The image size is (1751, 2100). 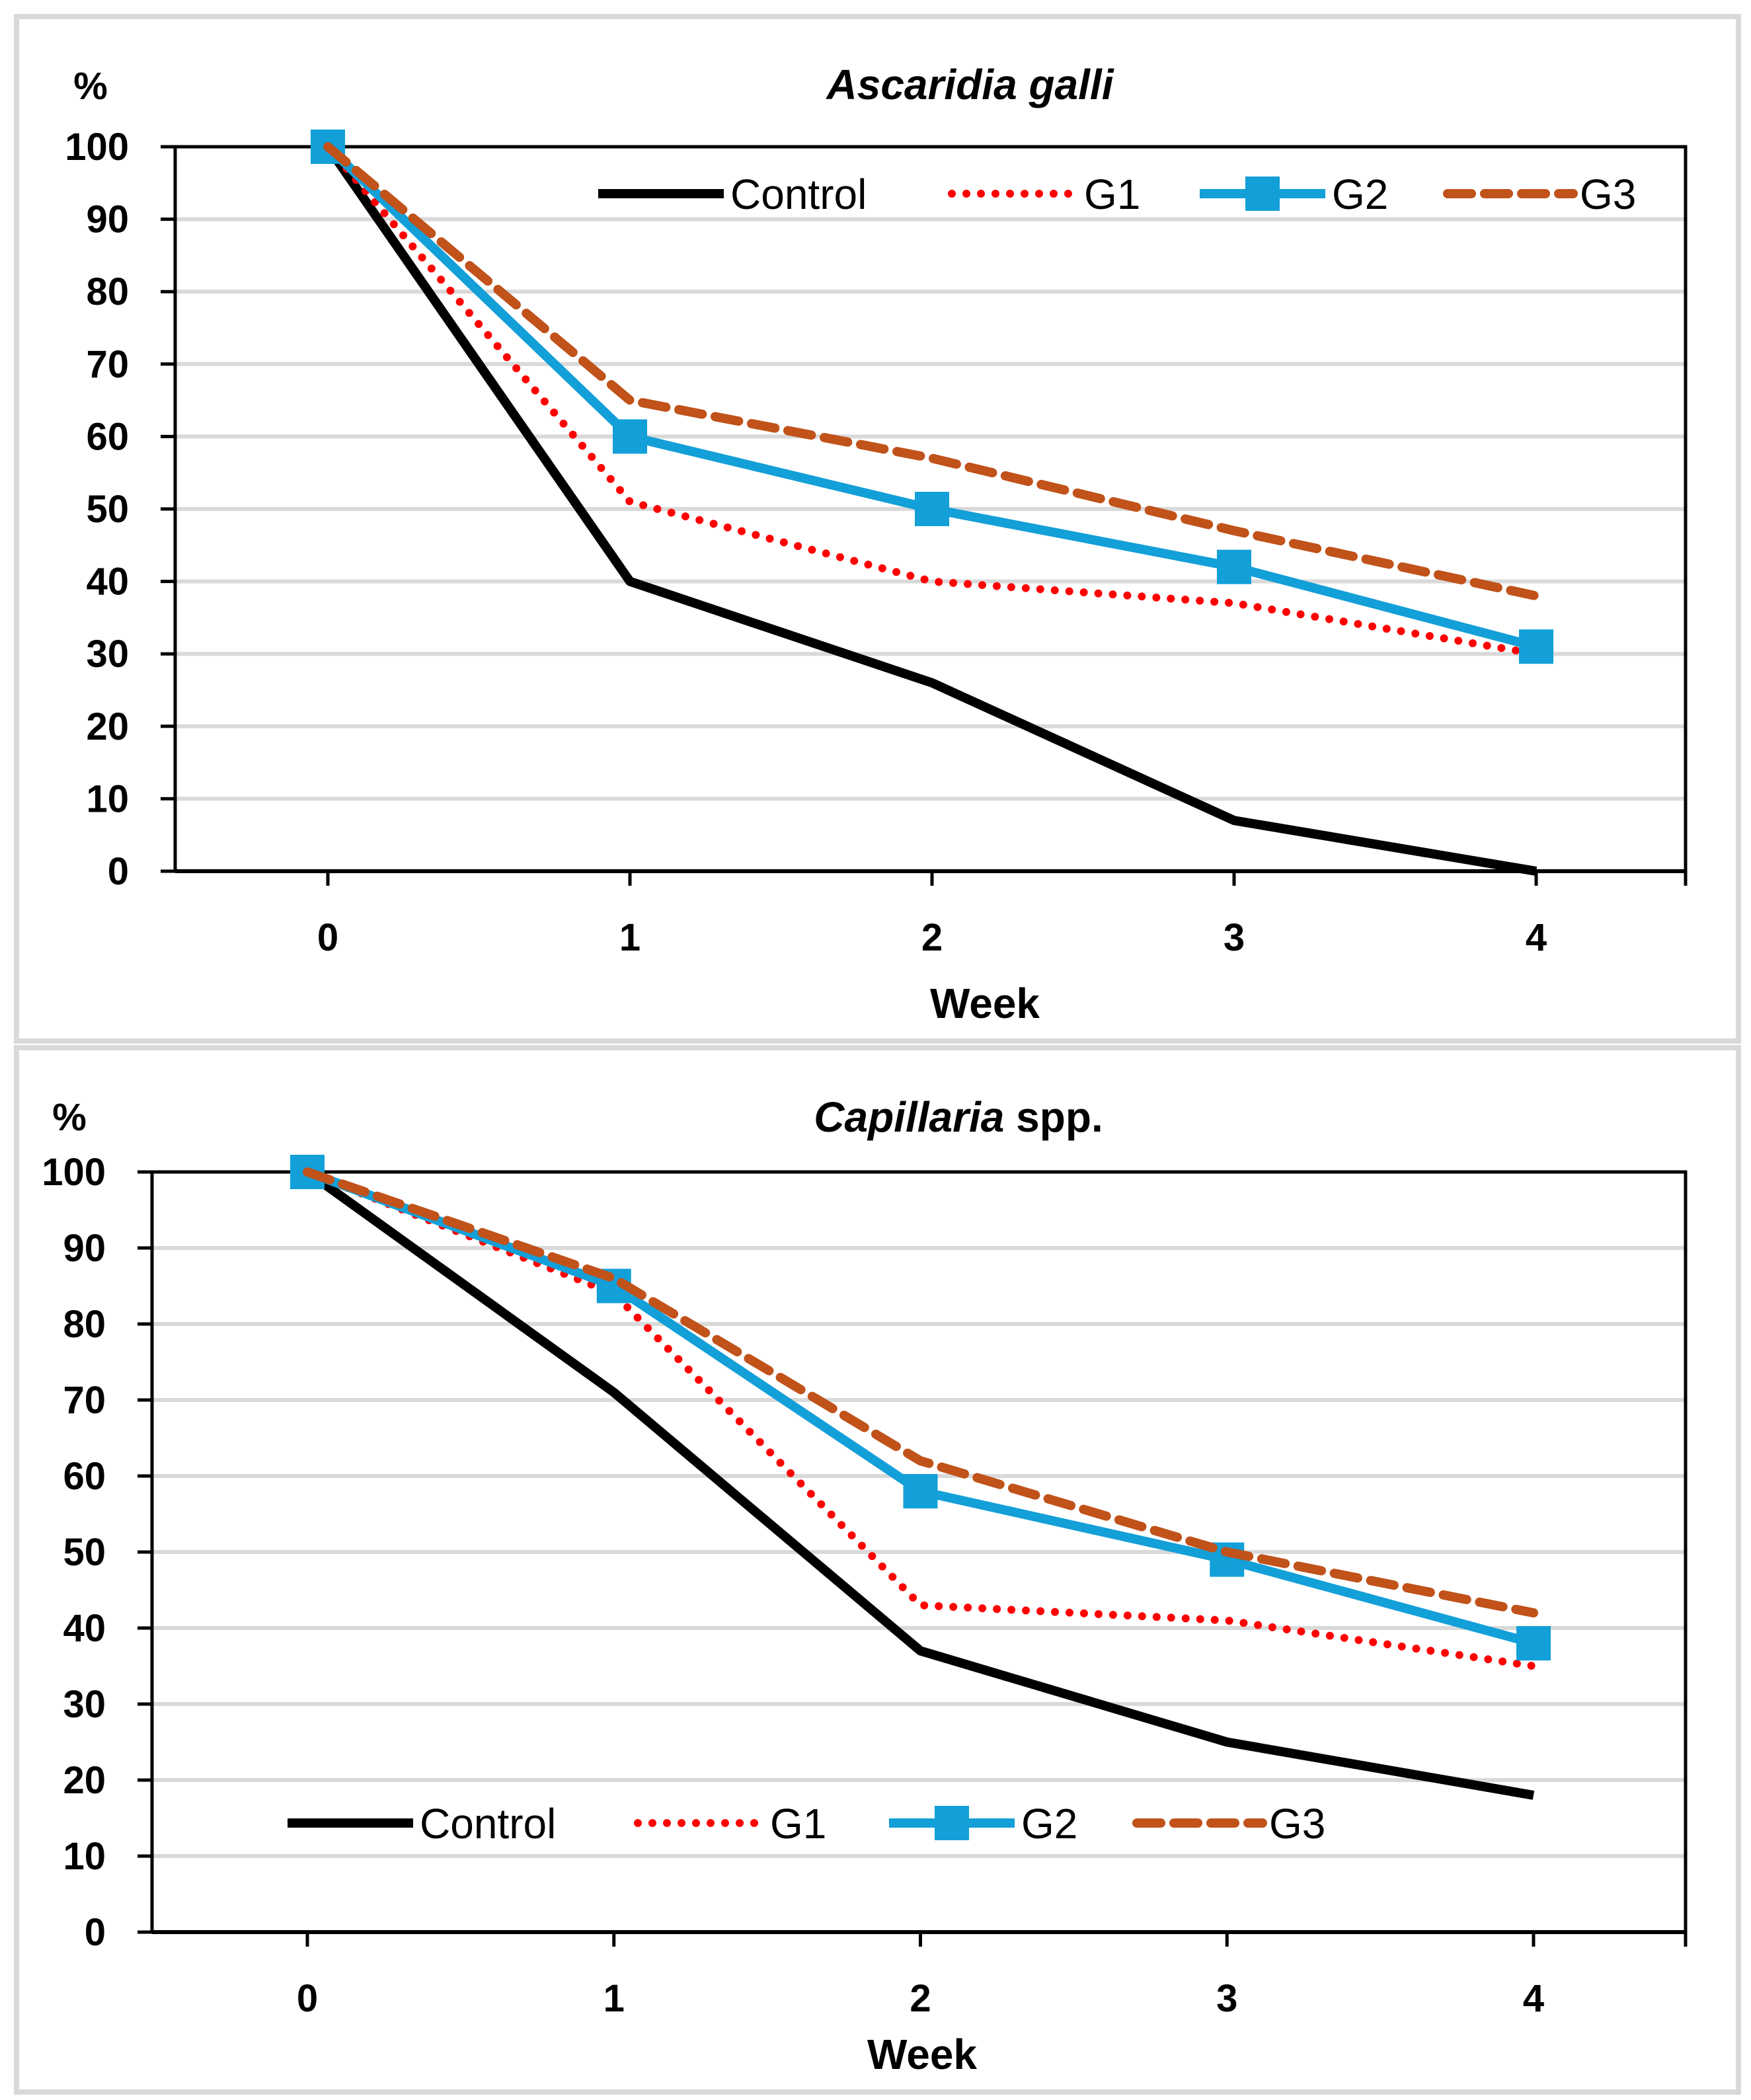 I want to click on chart-title-italic: Ascaridia galli, so click(x=970, y=84).